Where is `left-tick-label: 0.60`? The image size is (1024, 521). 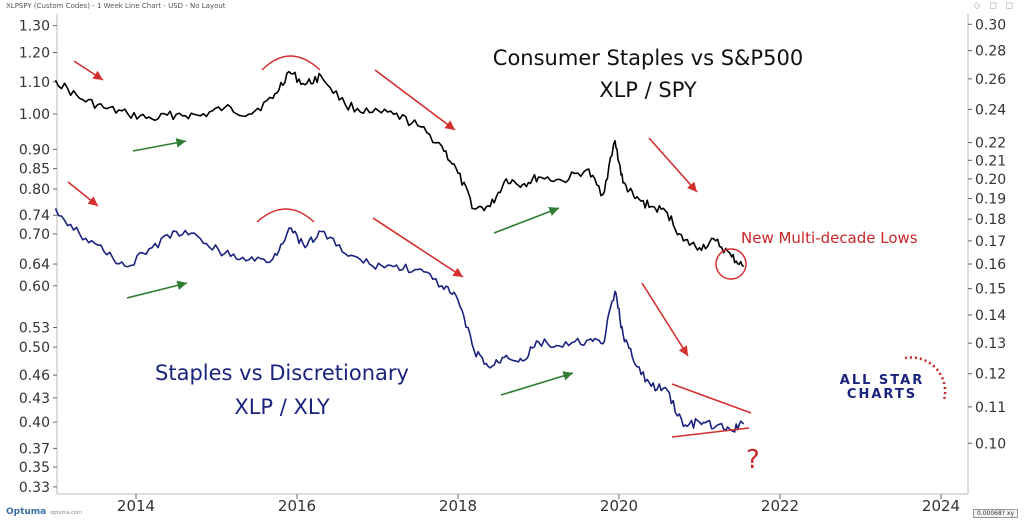
left-tick-label: 0.60 is located at coordinates (34, 287).